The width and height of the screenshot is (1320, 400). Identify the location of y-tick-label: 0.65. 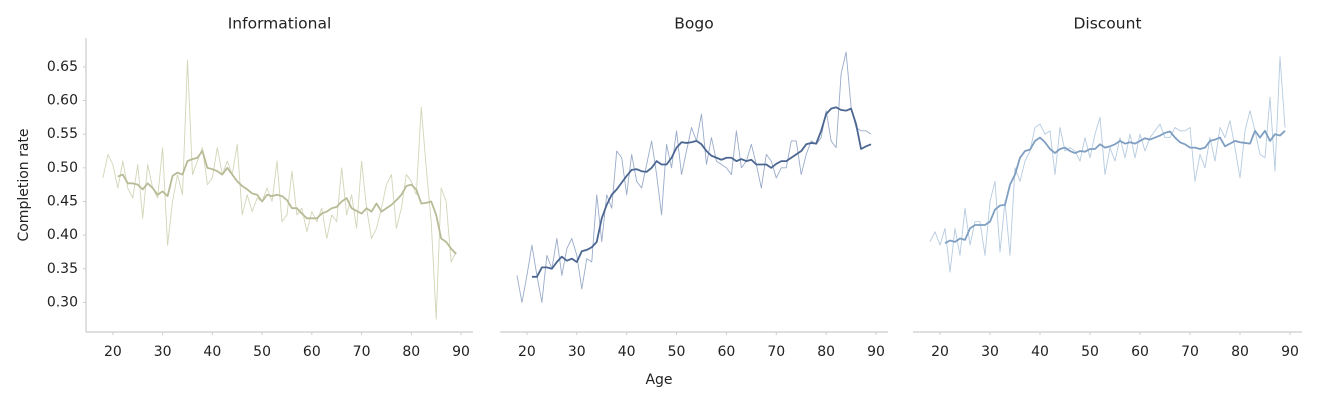
(62, 67).